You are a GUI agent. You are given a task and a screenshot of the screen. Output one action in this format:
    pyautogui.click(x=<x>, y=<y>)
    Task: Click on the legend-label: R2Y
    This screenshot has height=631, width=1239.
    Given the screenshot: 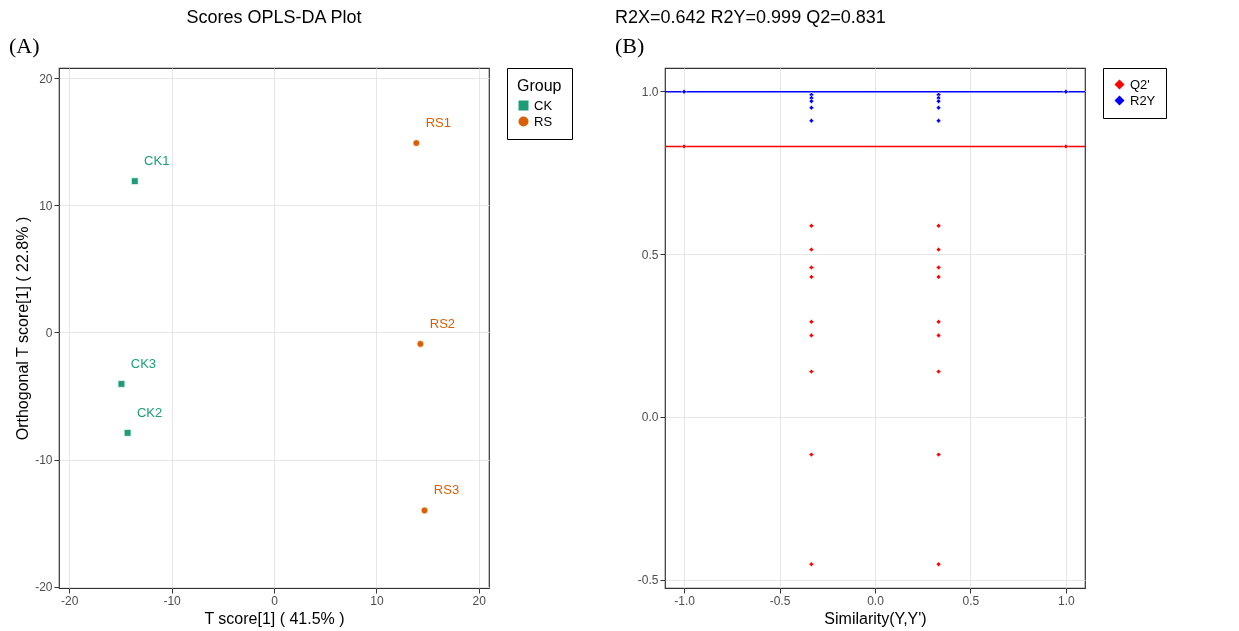 What is the action you would take?
    pyautogui.click(x=1143, y=100)
    